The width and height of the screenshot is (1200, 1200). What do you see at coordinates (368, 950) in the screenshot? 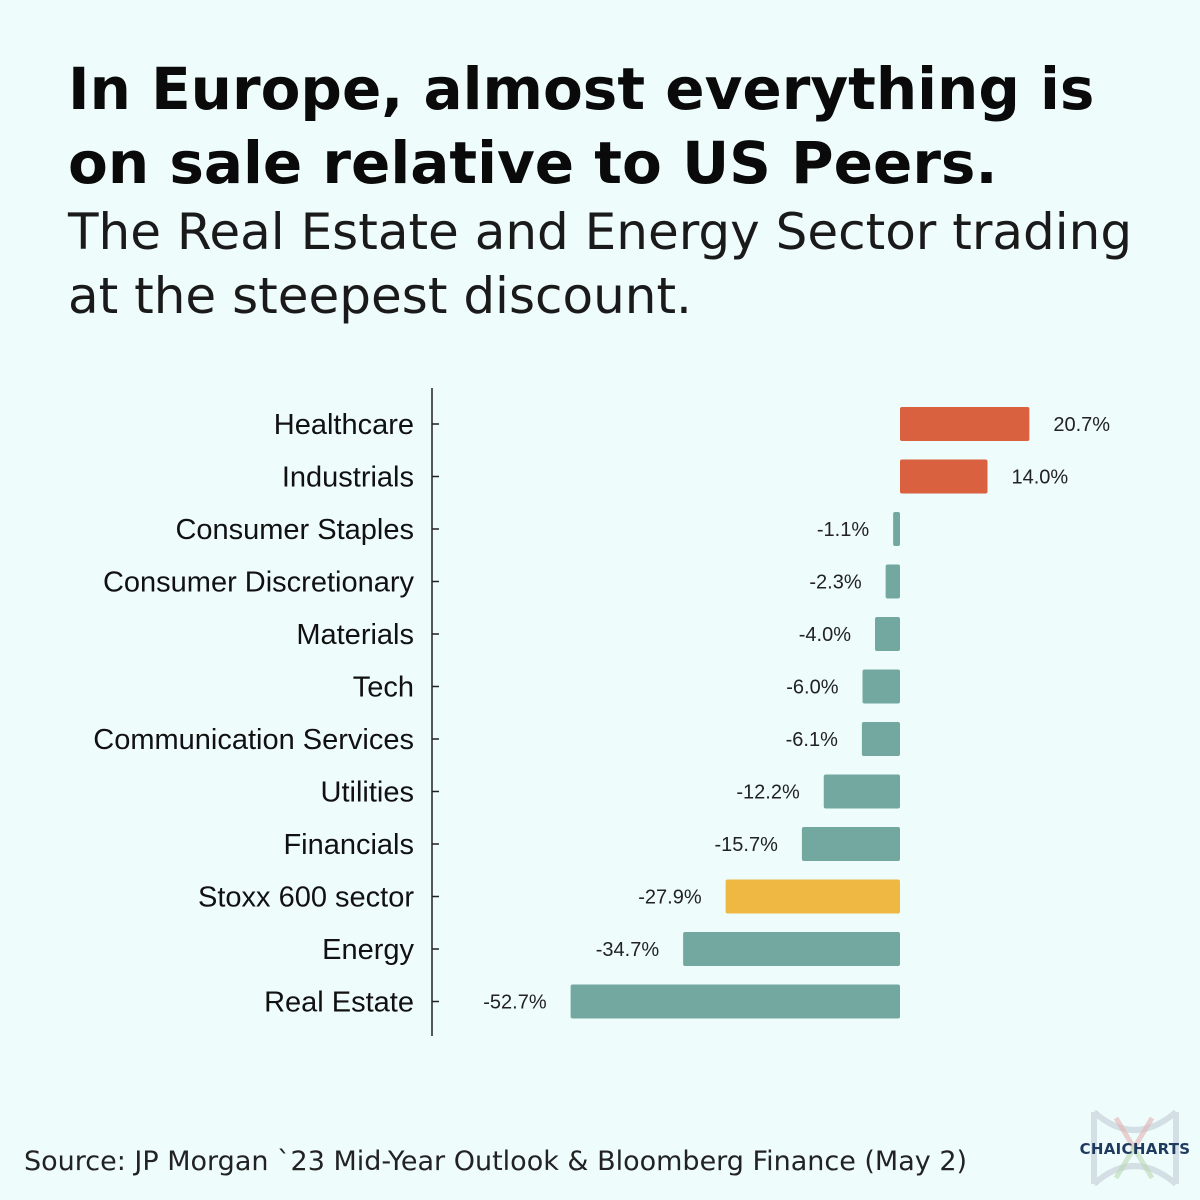
I see `category-label: Energy` at bounding box center [368, 950].